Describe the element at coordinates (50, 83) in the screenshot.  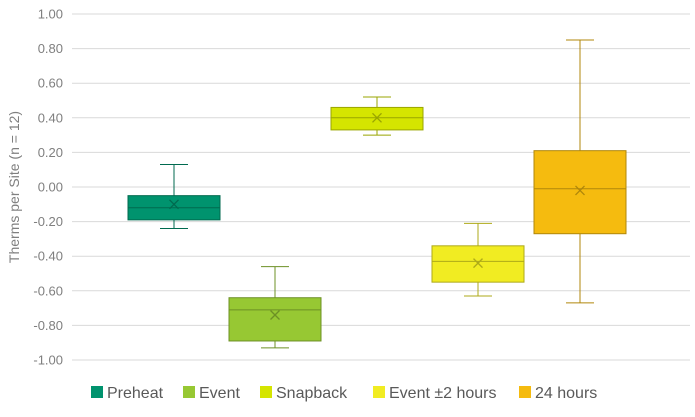
I see `y-tick-label: 0.60` at that location.